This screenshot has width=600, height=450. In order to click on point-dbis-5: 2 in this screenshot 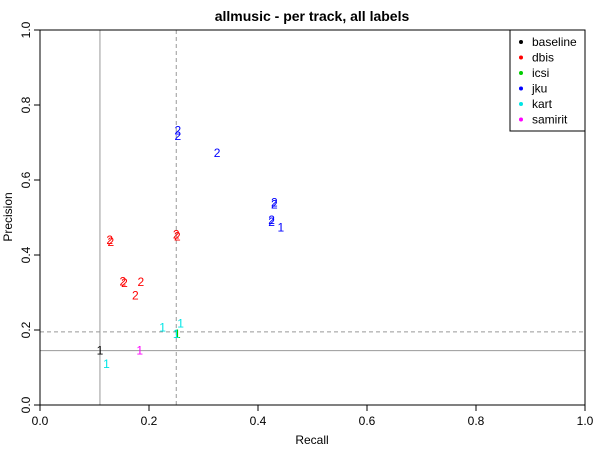, I will do `click(124, 283)`.